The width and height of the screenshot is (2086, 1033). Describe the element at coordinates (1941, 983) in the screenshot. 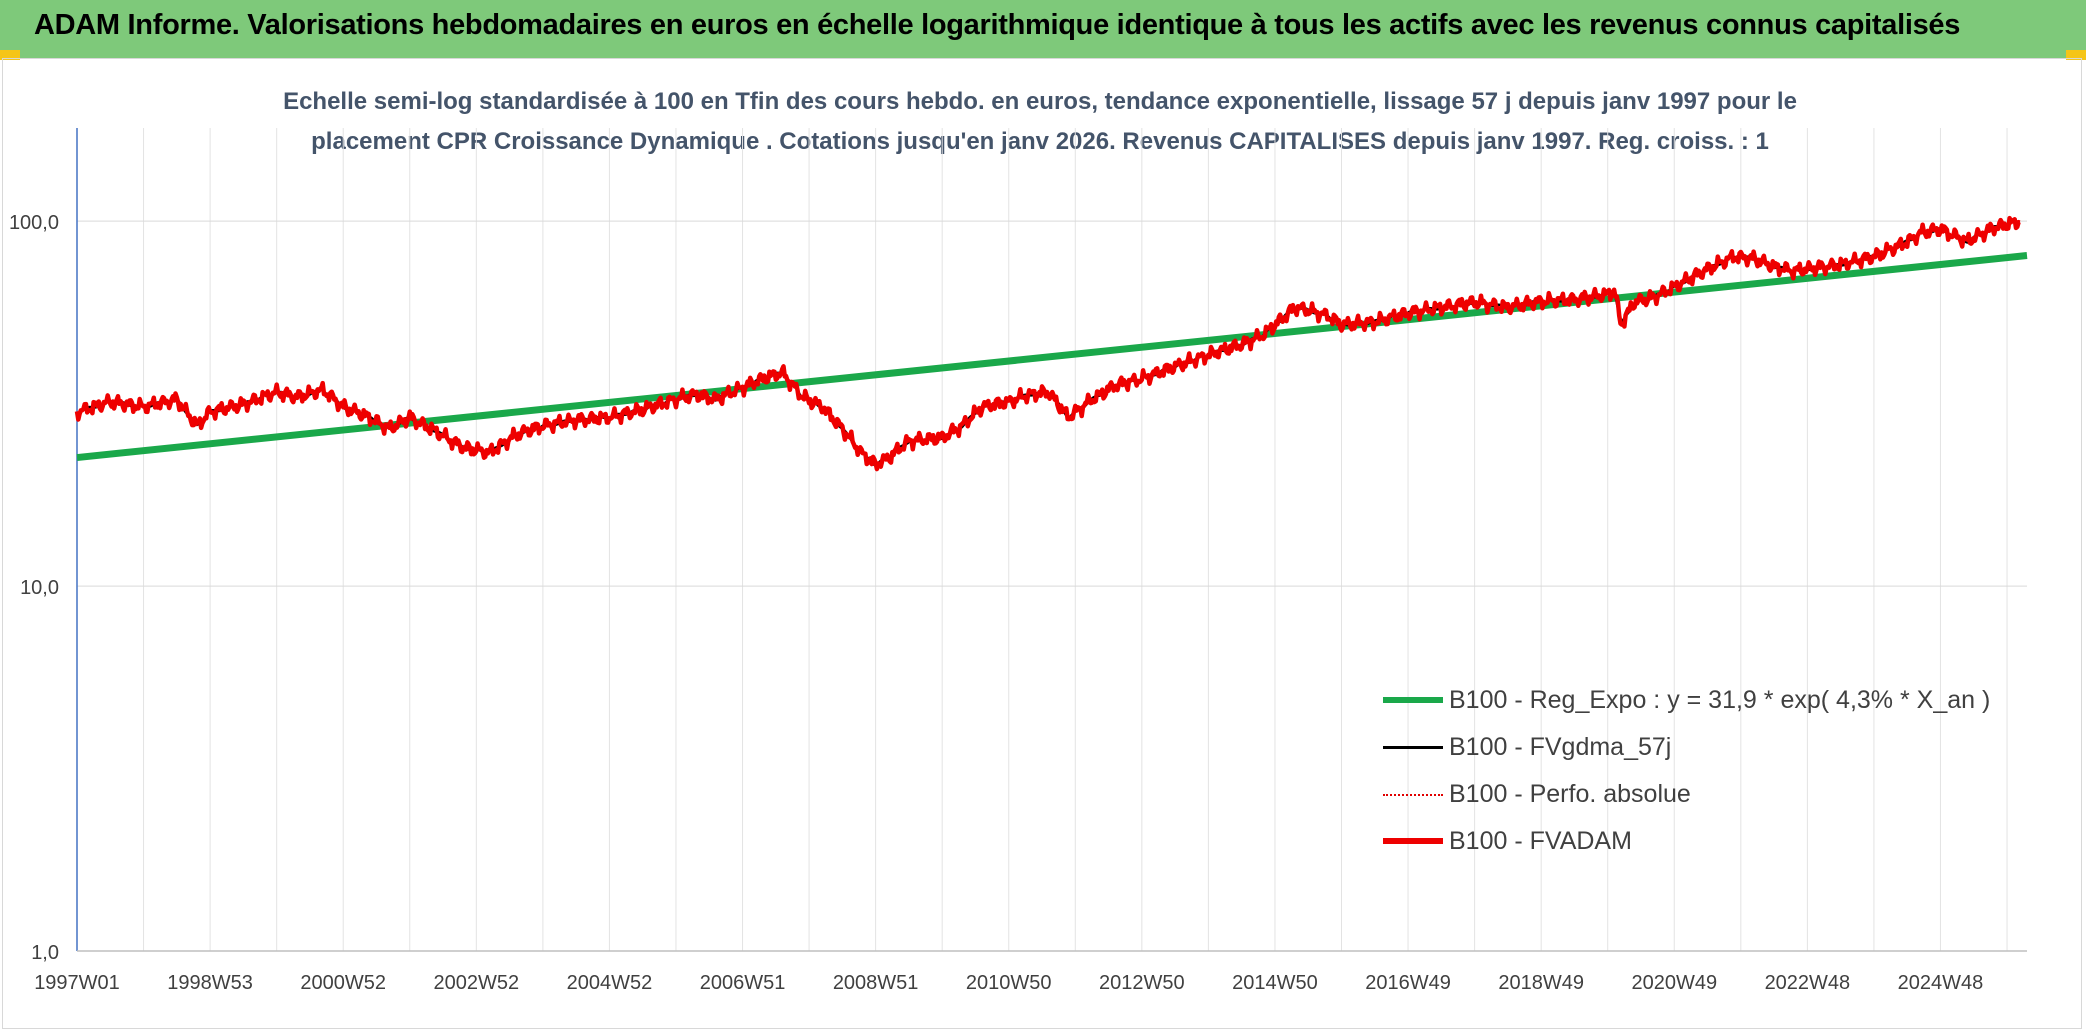

I see `x-tick-label: 2024W48` at that location.